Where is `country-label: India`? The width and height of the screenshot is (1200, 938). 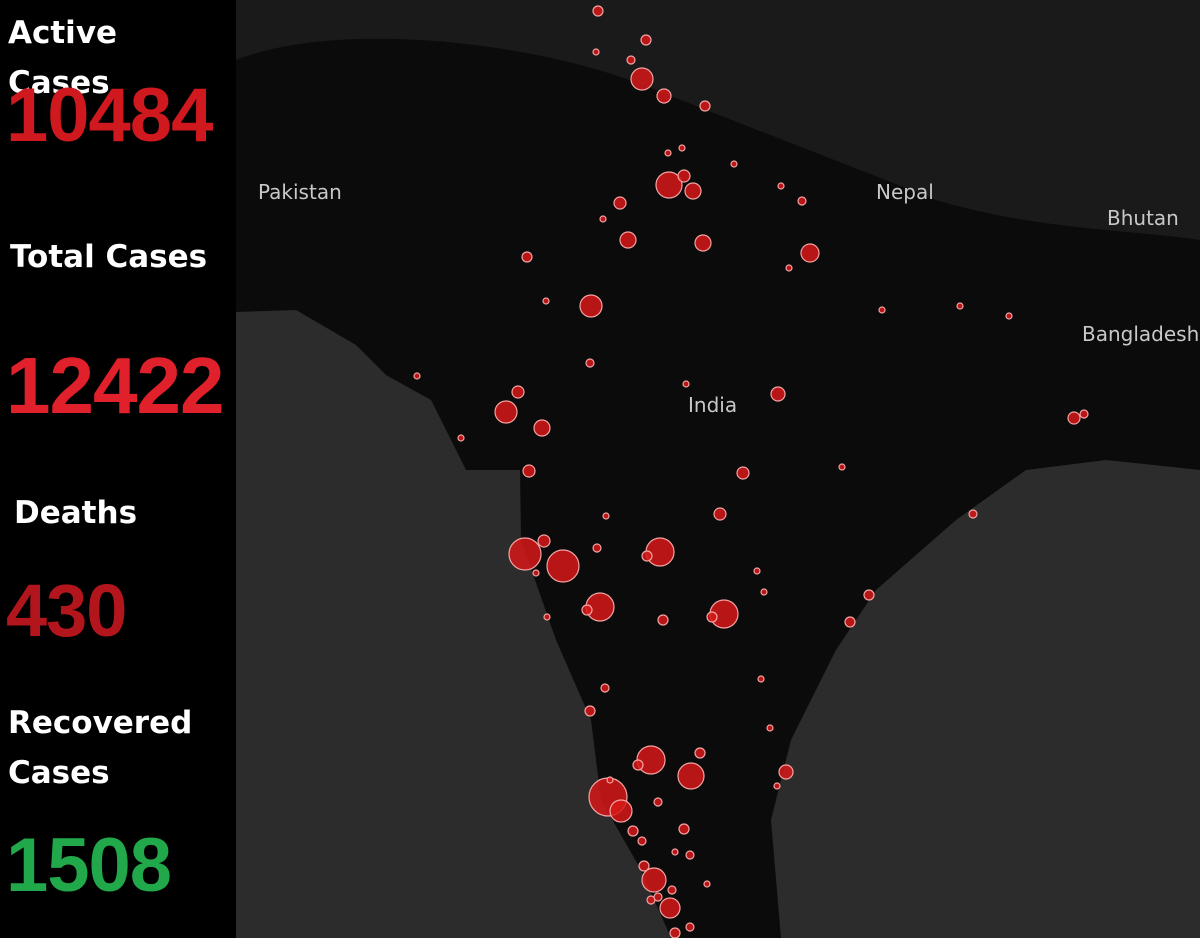
country-label: India is located at coordinates (712, 405).